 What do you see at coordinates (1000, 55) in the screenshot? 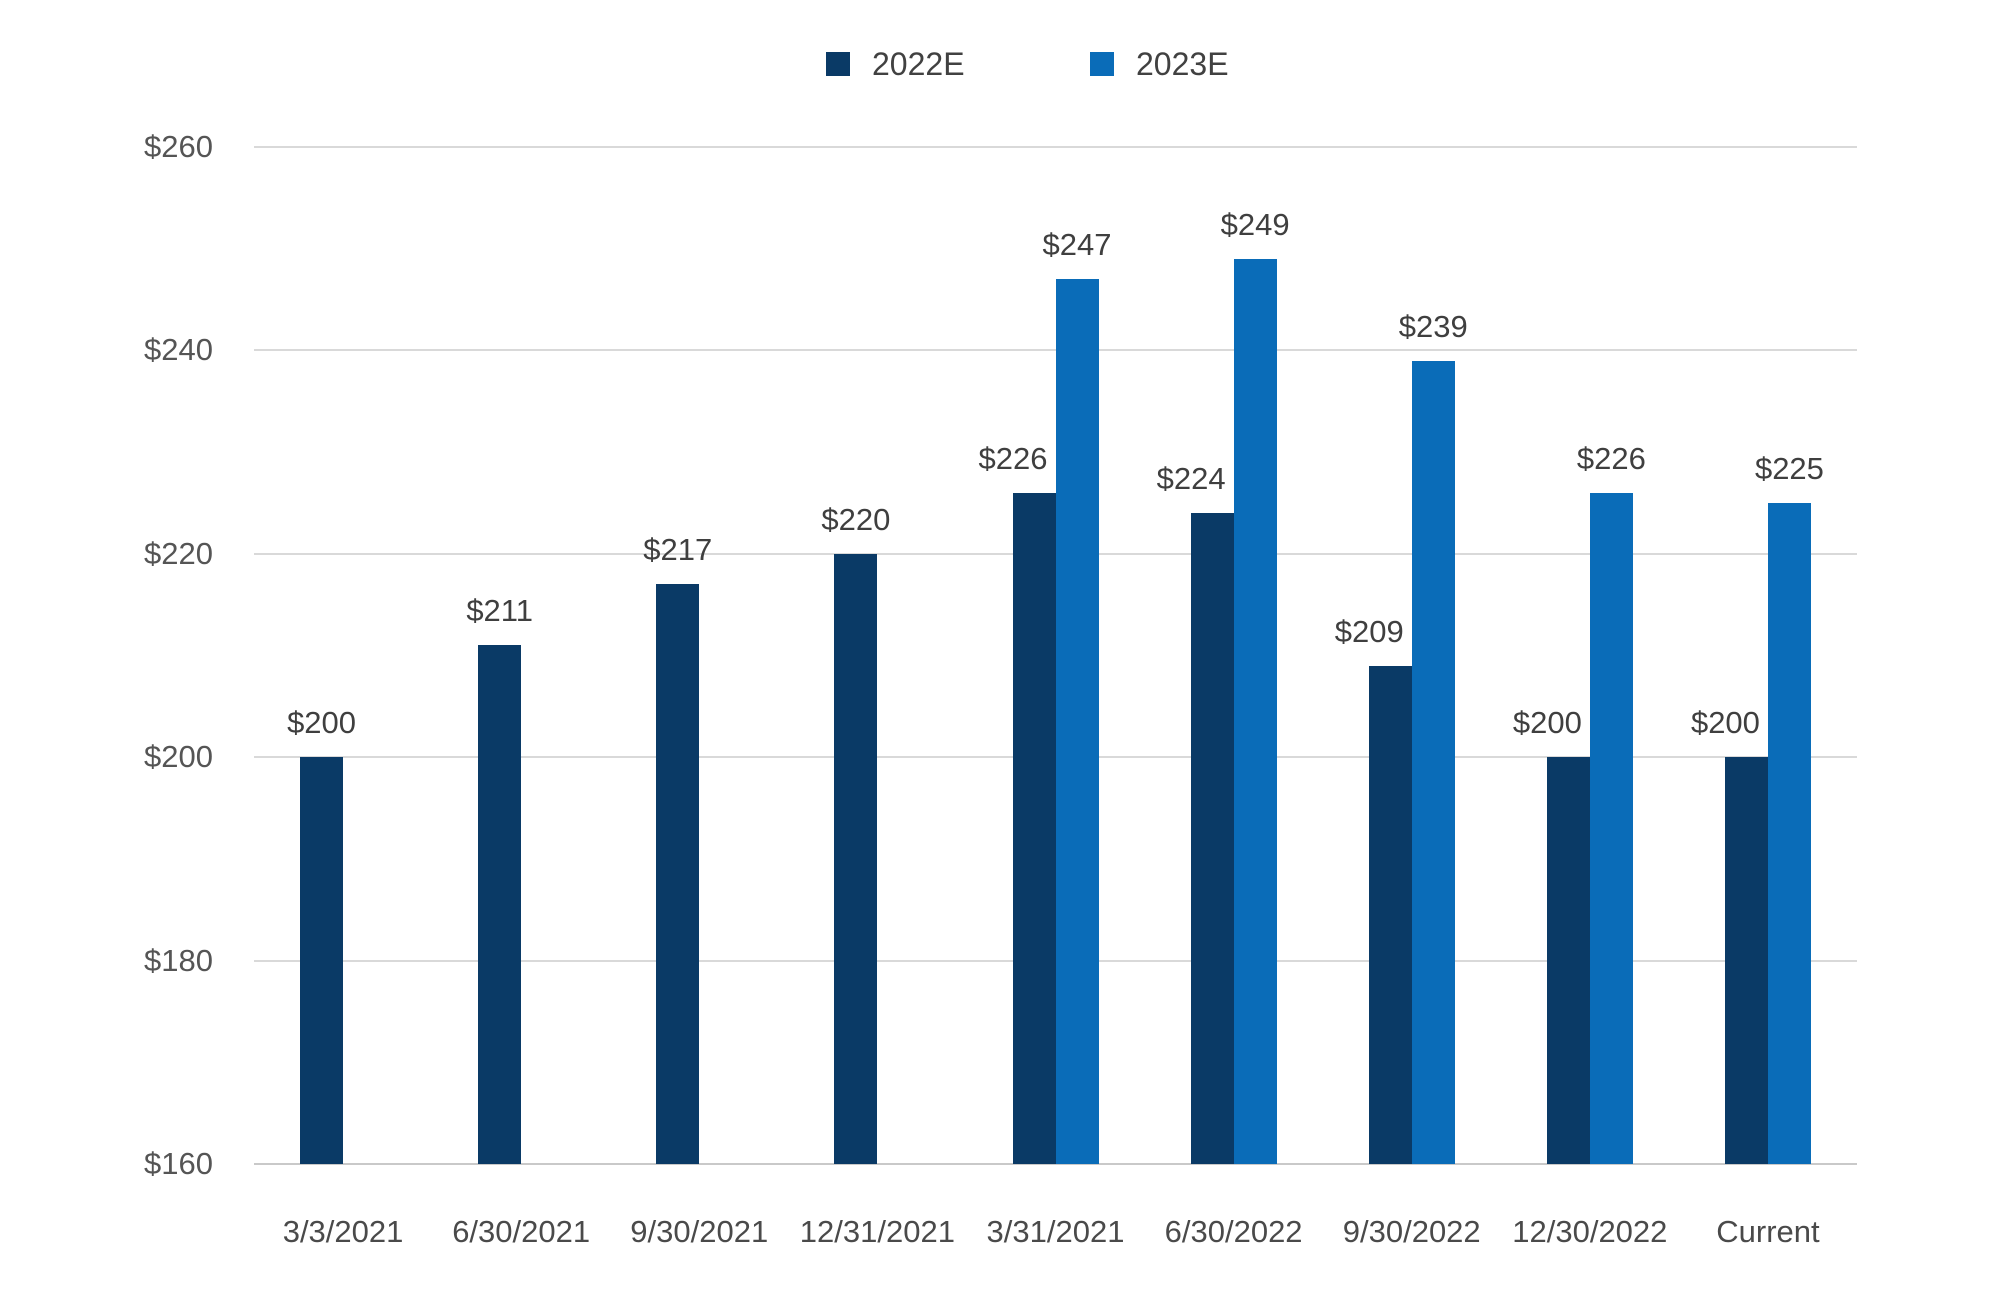
I see `legend: 2022E 2023E` at bounding box center [1000, 55].